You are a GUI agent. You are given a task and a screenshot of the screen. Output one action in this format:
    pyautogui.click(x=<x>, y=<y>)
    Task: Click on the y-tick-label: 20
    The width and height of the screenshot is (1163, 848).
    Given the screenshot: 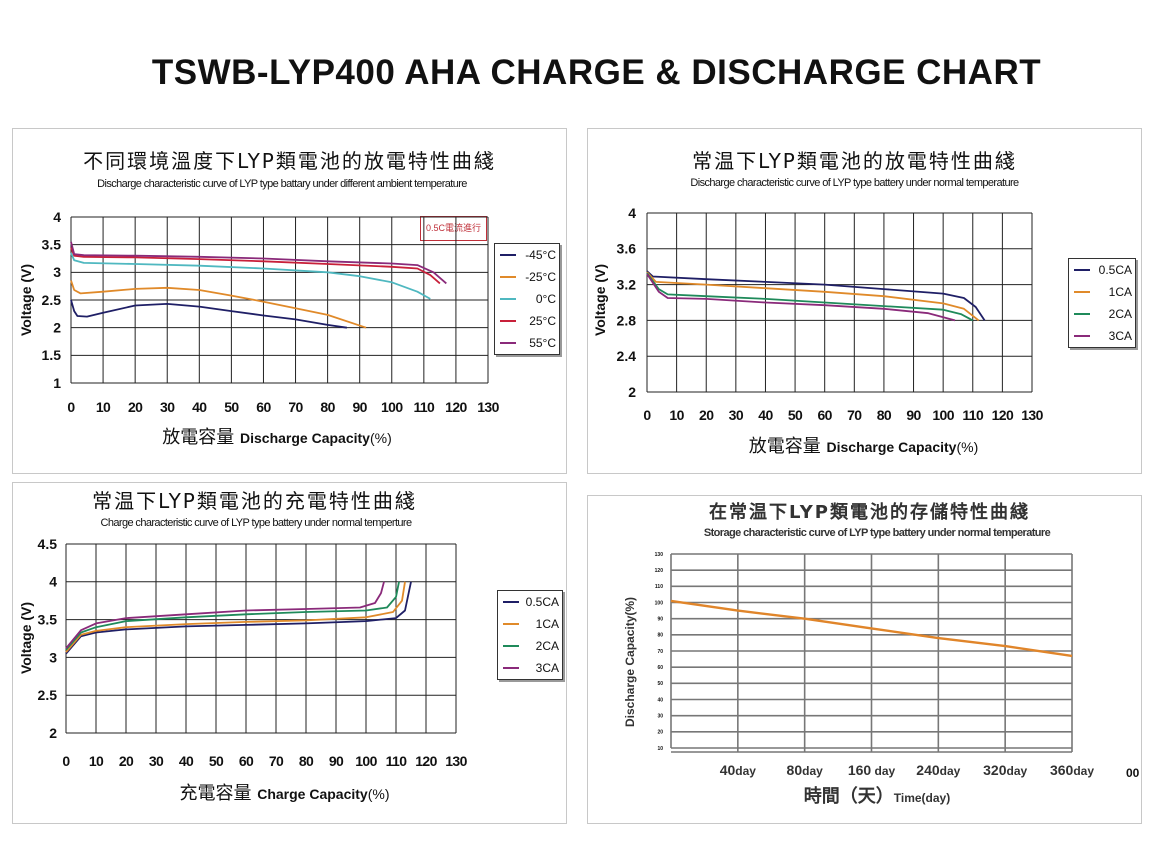 What is the action you would take?
    pyautogui.click(x=660, y=733)
    